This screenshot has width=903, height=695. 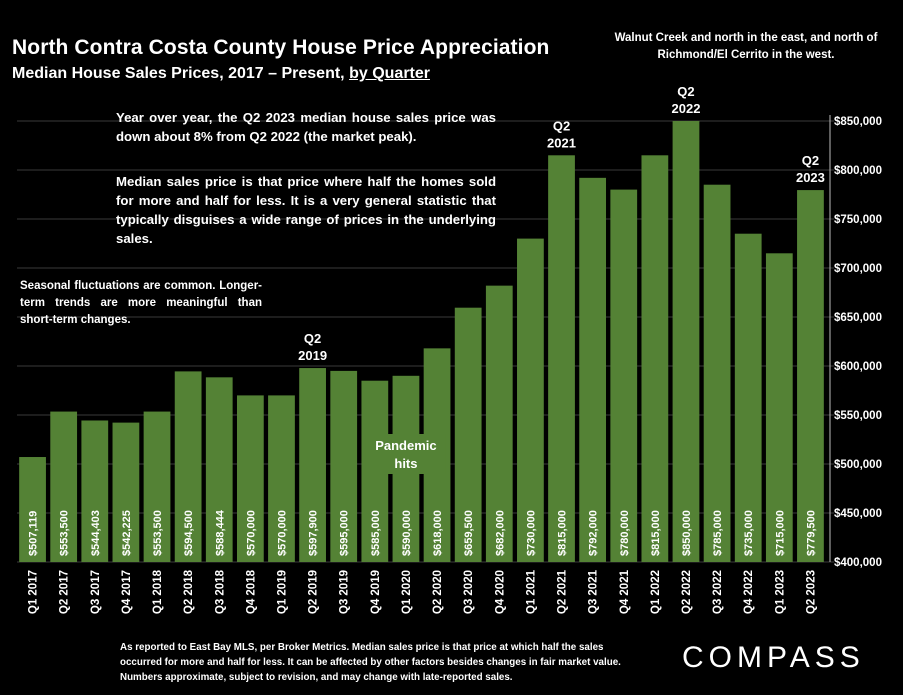 I want to click on value-label: $544,403, so click(x=96, y=533).